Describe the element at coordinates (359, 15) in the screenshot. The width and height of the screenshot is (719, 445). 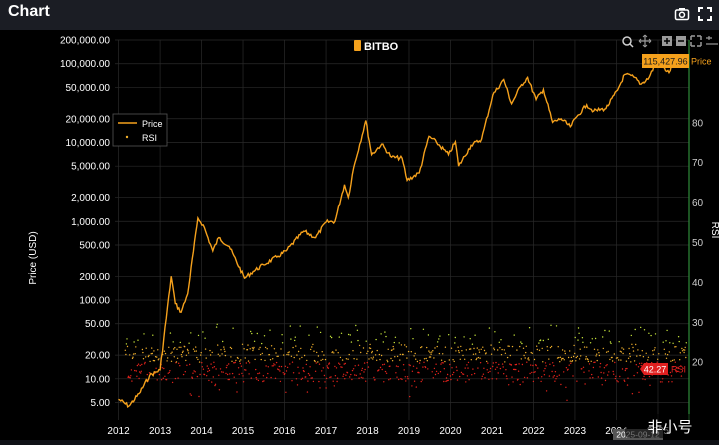
I see `app-header: Chart` at that location.